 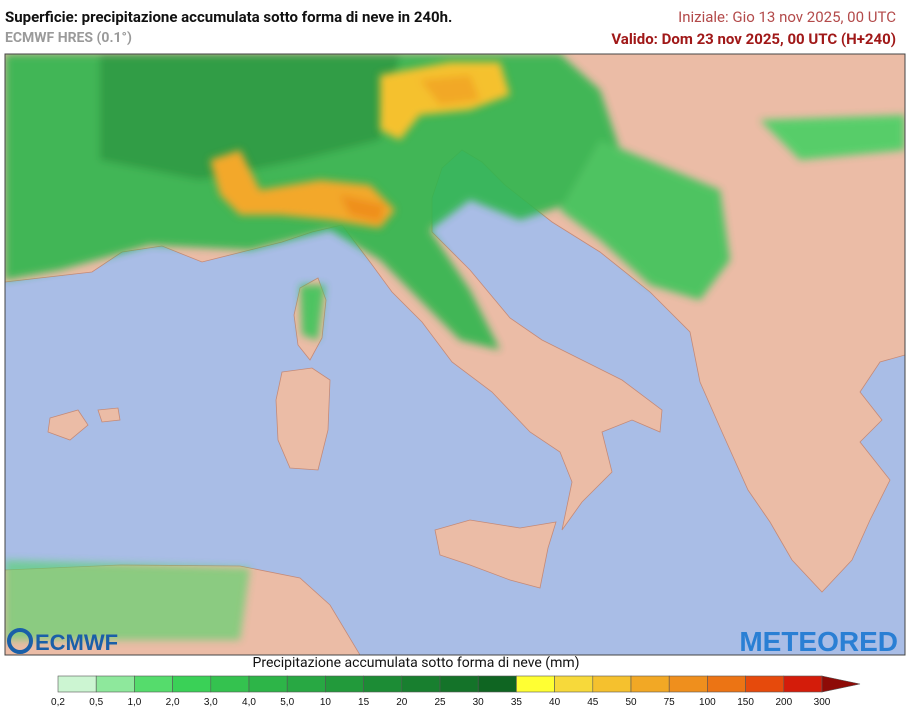 What do you see at coordinates (753, 39) in the screenshot?
I see `valid-time: Valido: Dom 23 nov 2025, 00 UTC (H+240)` at bounding box center [753, 39].